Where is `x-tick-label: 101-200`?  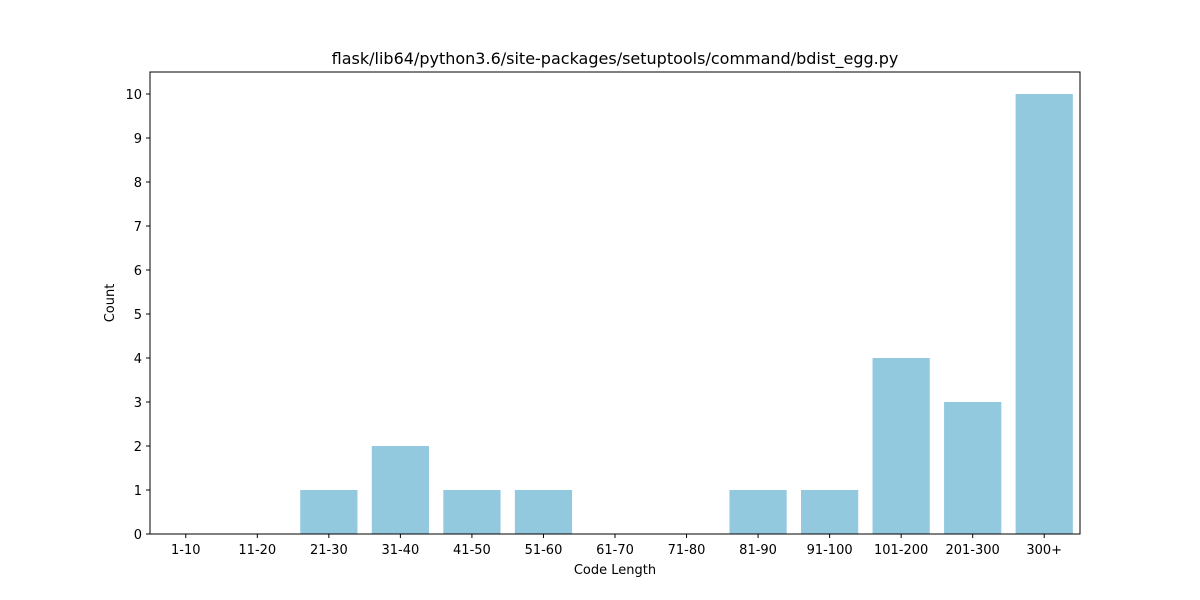
x-tick-label: 101-200 is located at coordinates (901, 550).